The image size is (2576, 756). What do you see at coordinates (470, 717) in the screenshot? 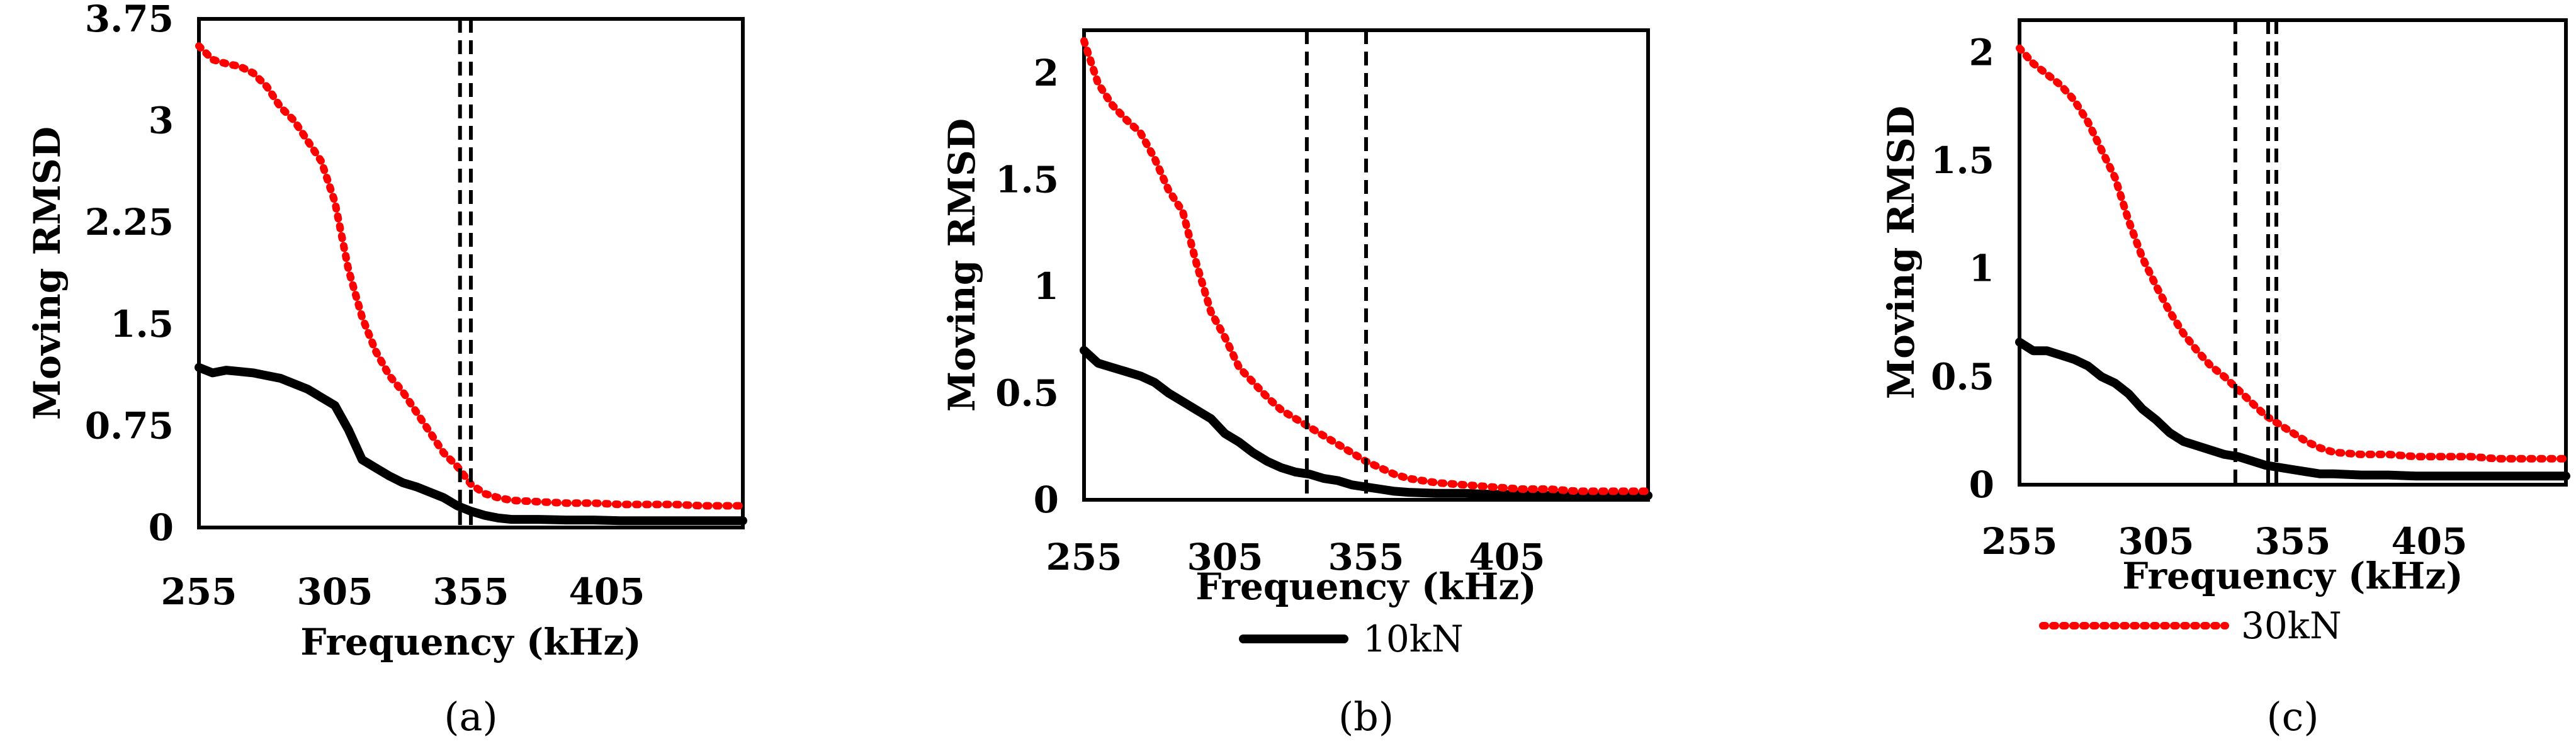
I see `panel-caption: (a)` at bounding box center [470, 717].